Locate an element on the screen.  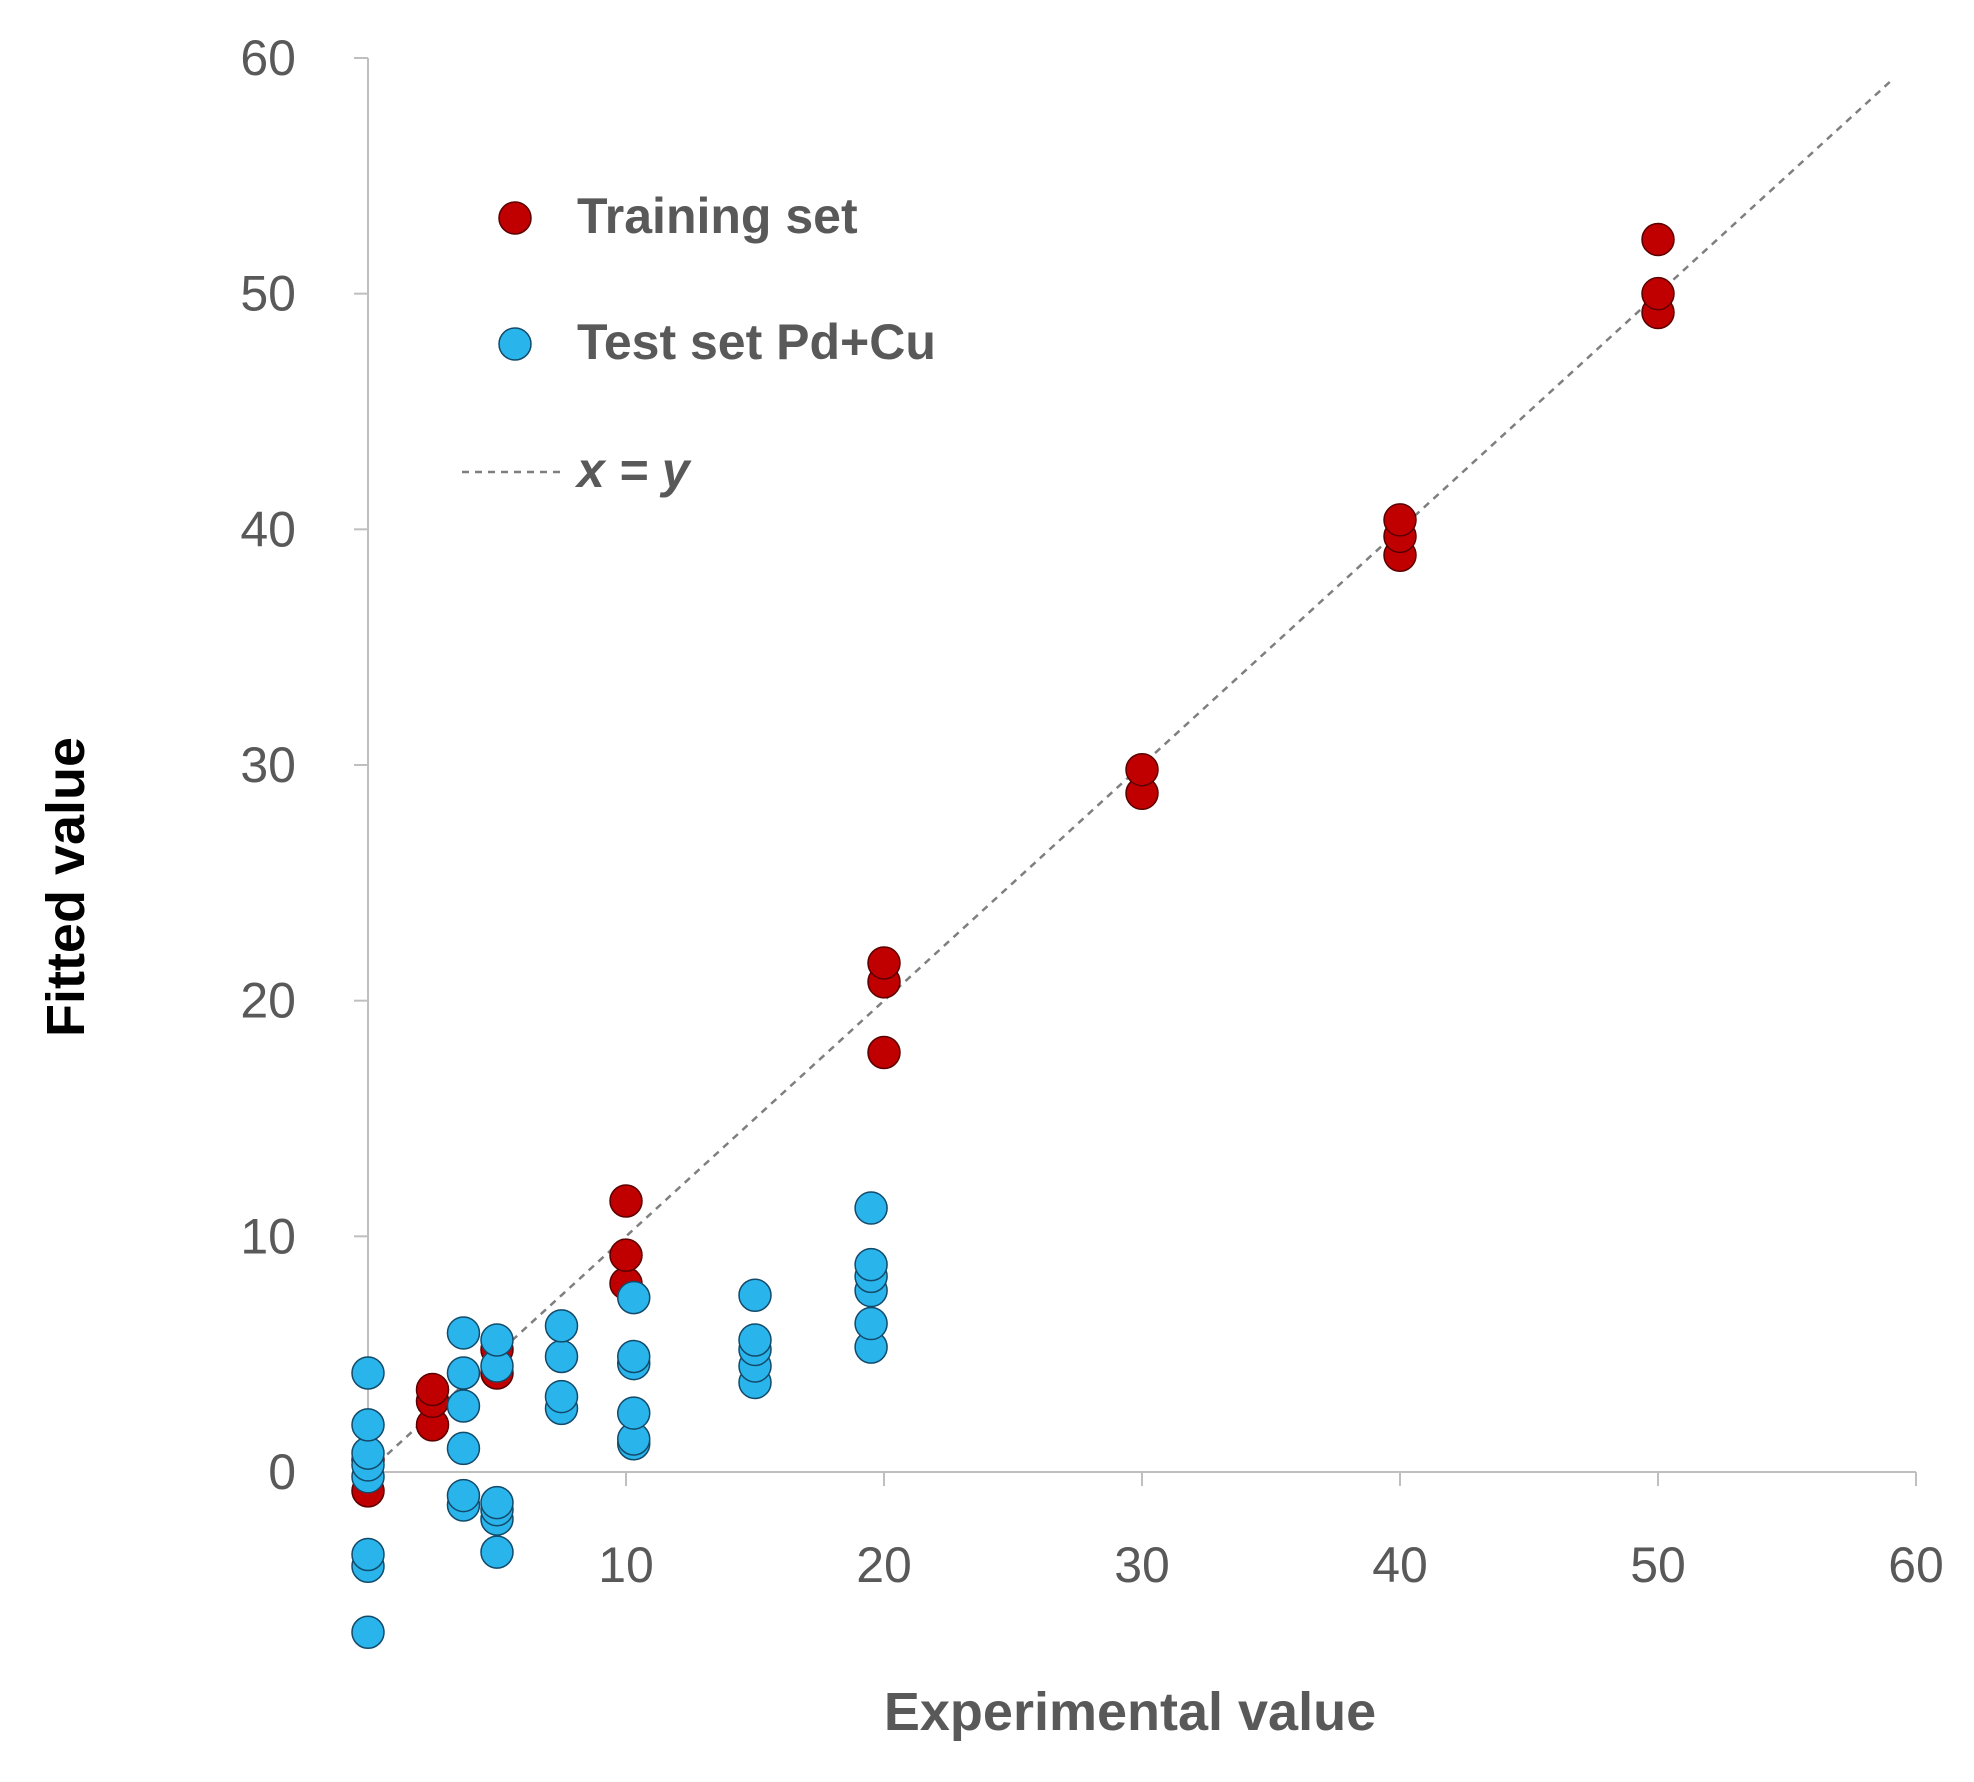
legend: Training set Test set Pd+Cu x = y is located at coordinates (699, 343).